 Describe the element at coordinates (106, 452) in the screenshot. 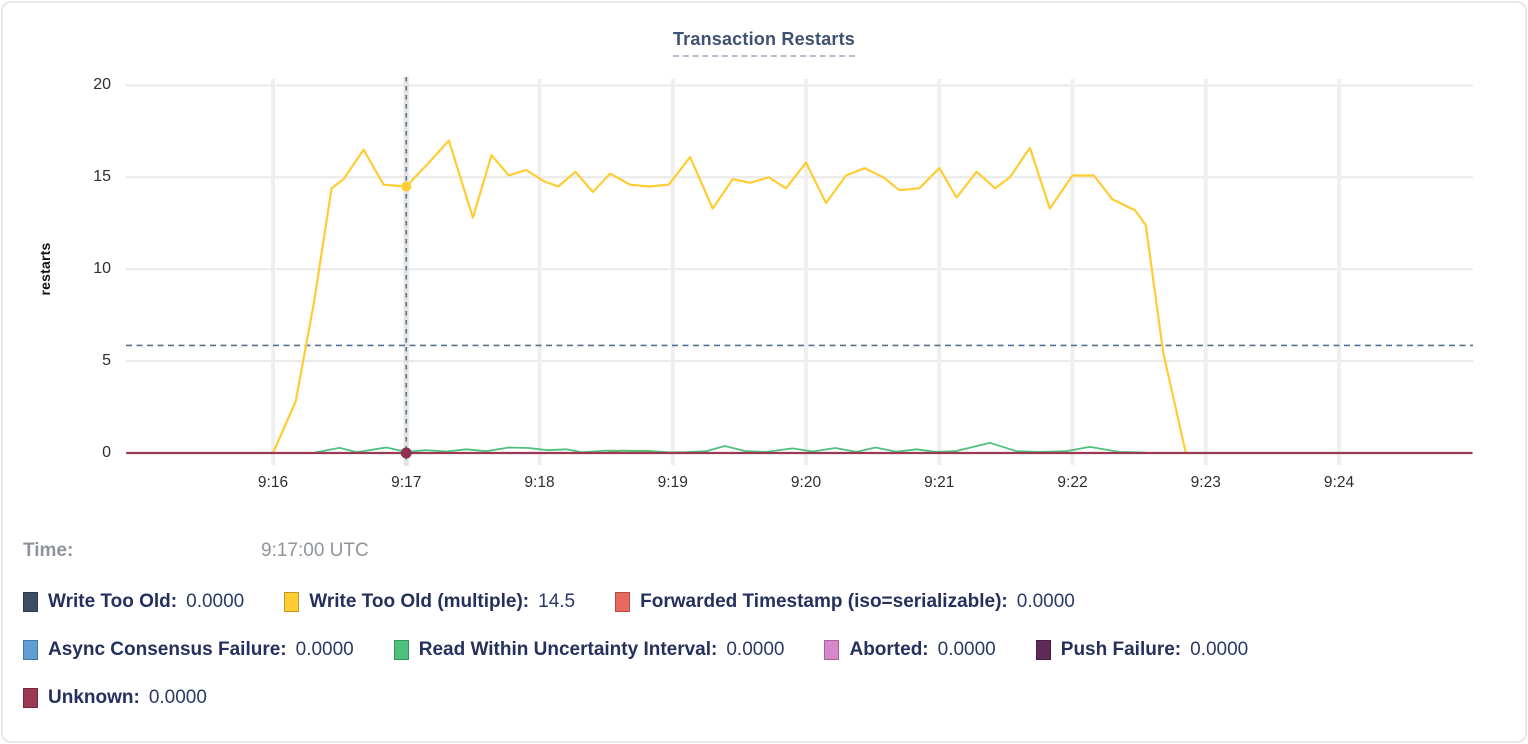

I see `y-tick-label: 0` at that location.